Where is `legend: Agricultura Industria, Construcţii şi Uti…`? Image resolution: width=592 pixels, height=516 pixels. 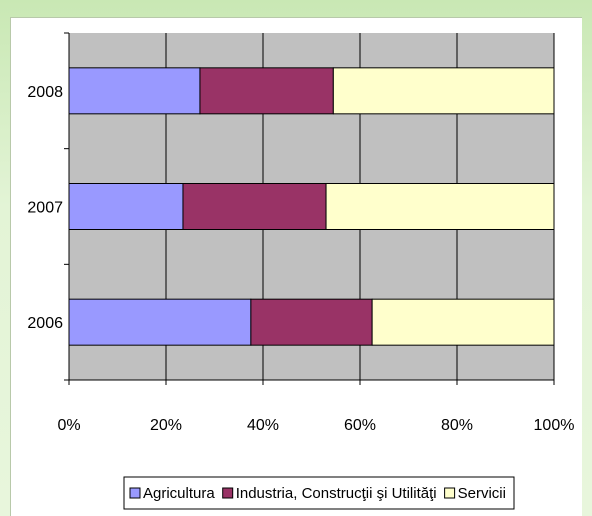
legend: Agricultura Industria, Construcţii şi Uti… is located at coordinates (319, 493).